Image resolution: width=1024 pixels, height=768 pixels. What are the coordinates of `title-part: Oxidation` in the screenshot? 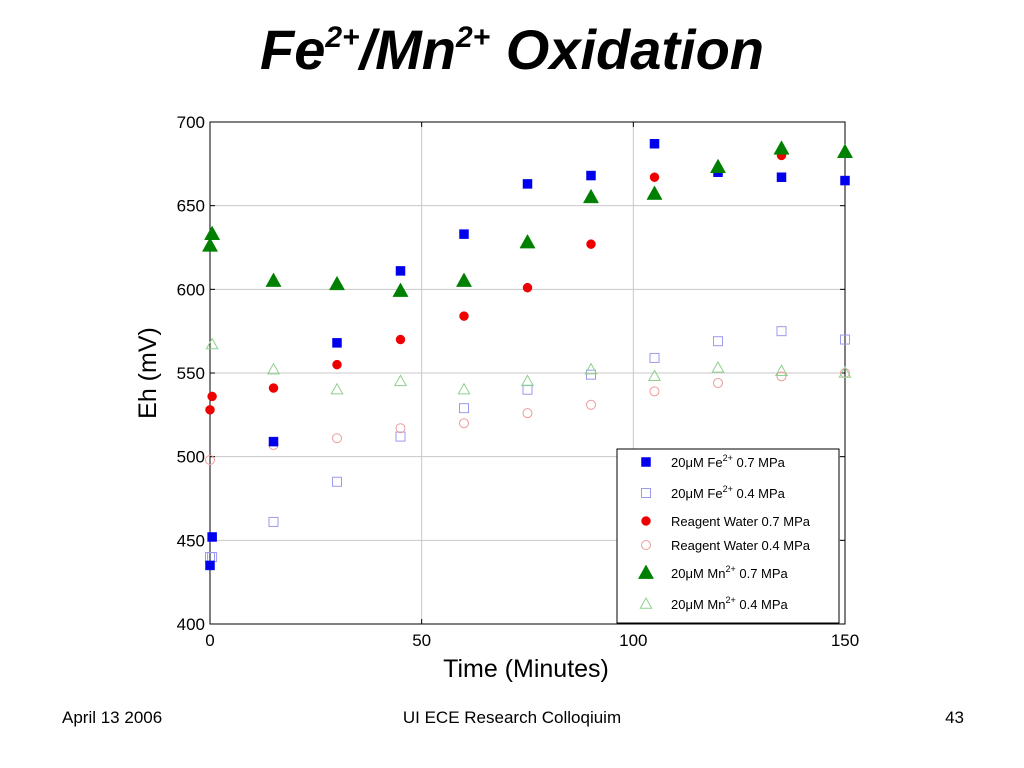 It's located at (627, 49).